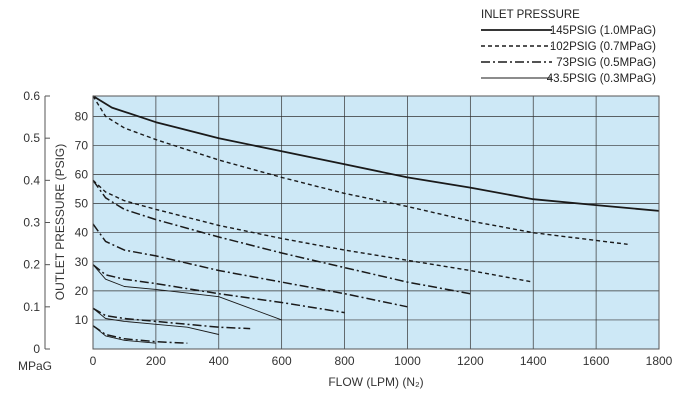  What do you see at coordinates (603, 31) in the screenshot?
I see `legend-entry: 145PSIG (1.0MPaG)` at bounding box center [603, 31].